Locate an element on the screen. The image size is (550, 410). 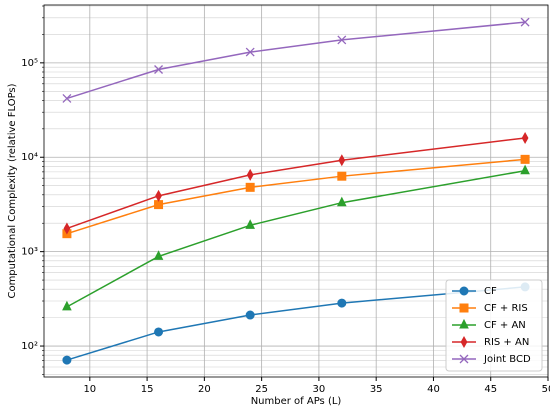
legend-label: RIS + AN is located at coordinates (506, 342).